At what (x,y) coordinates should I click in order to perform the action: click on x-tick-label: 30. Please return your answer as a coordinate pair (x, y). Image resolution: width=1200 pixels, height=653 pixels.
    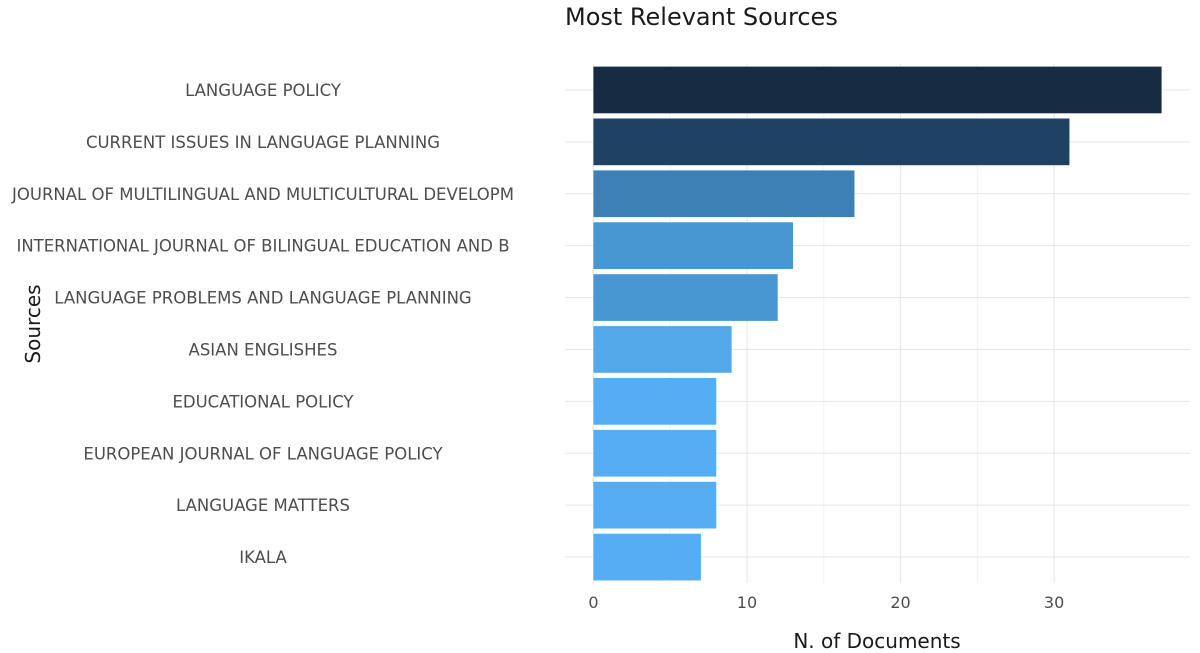
    Looking at the image, I should click on (1054, 602).